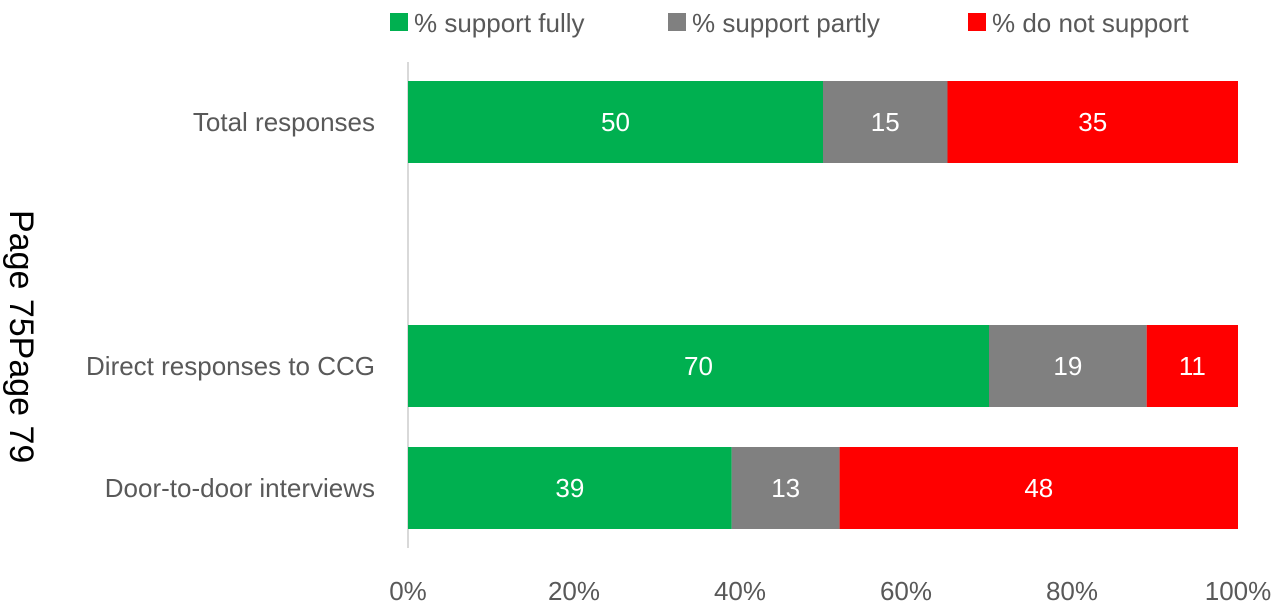 The height and width of the screenshot is (610, 1278). Describe the element at coordinates (21, 336) in the screenshot. I see `page-stamp: Page 75Page 79` at that location.